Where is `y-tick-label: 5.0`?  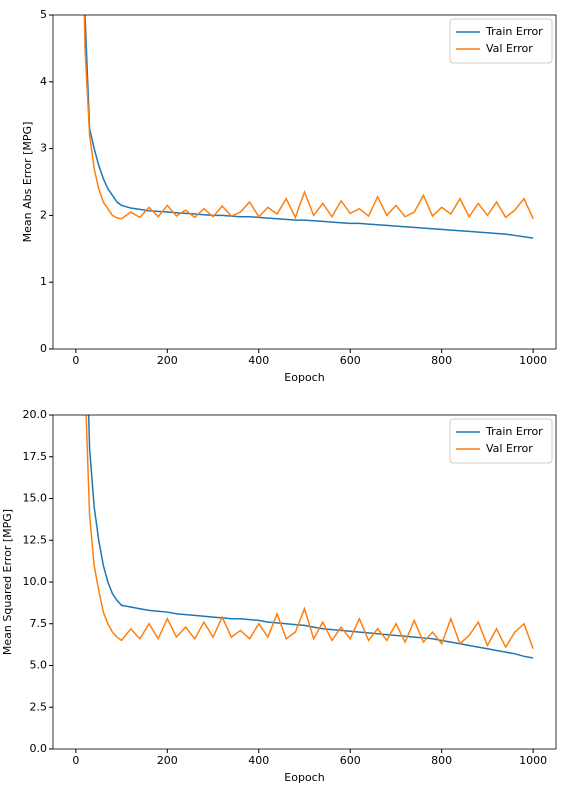 y-tick-label: 5.0 is located at coordinates (39, 665).